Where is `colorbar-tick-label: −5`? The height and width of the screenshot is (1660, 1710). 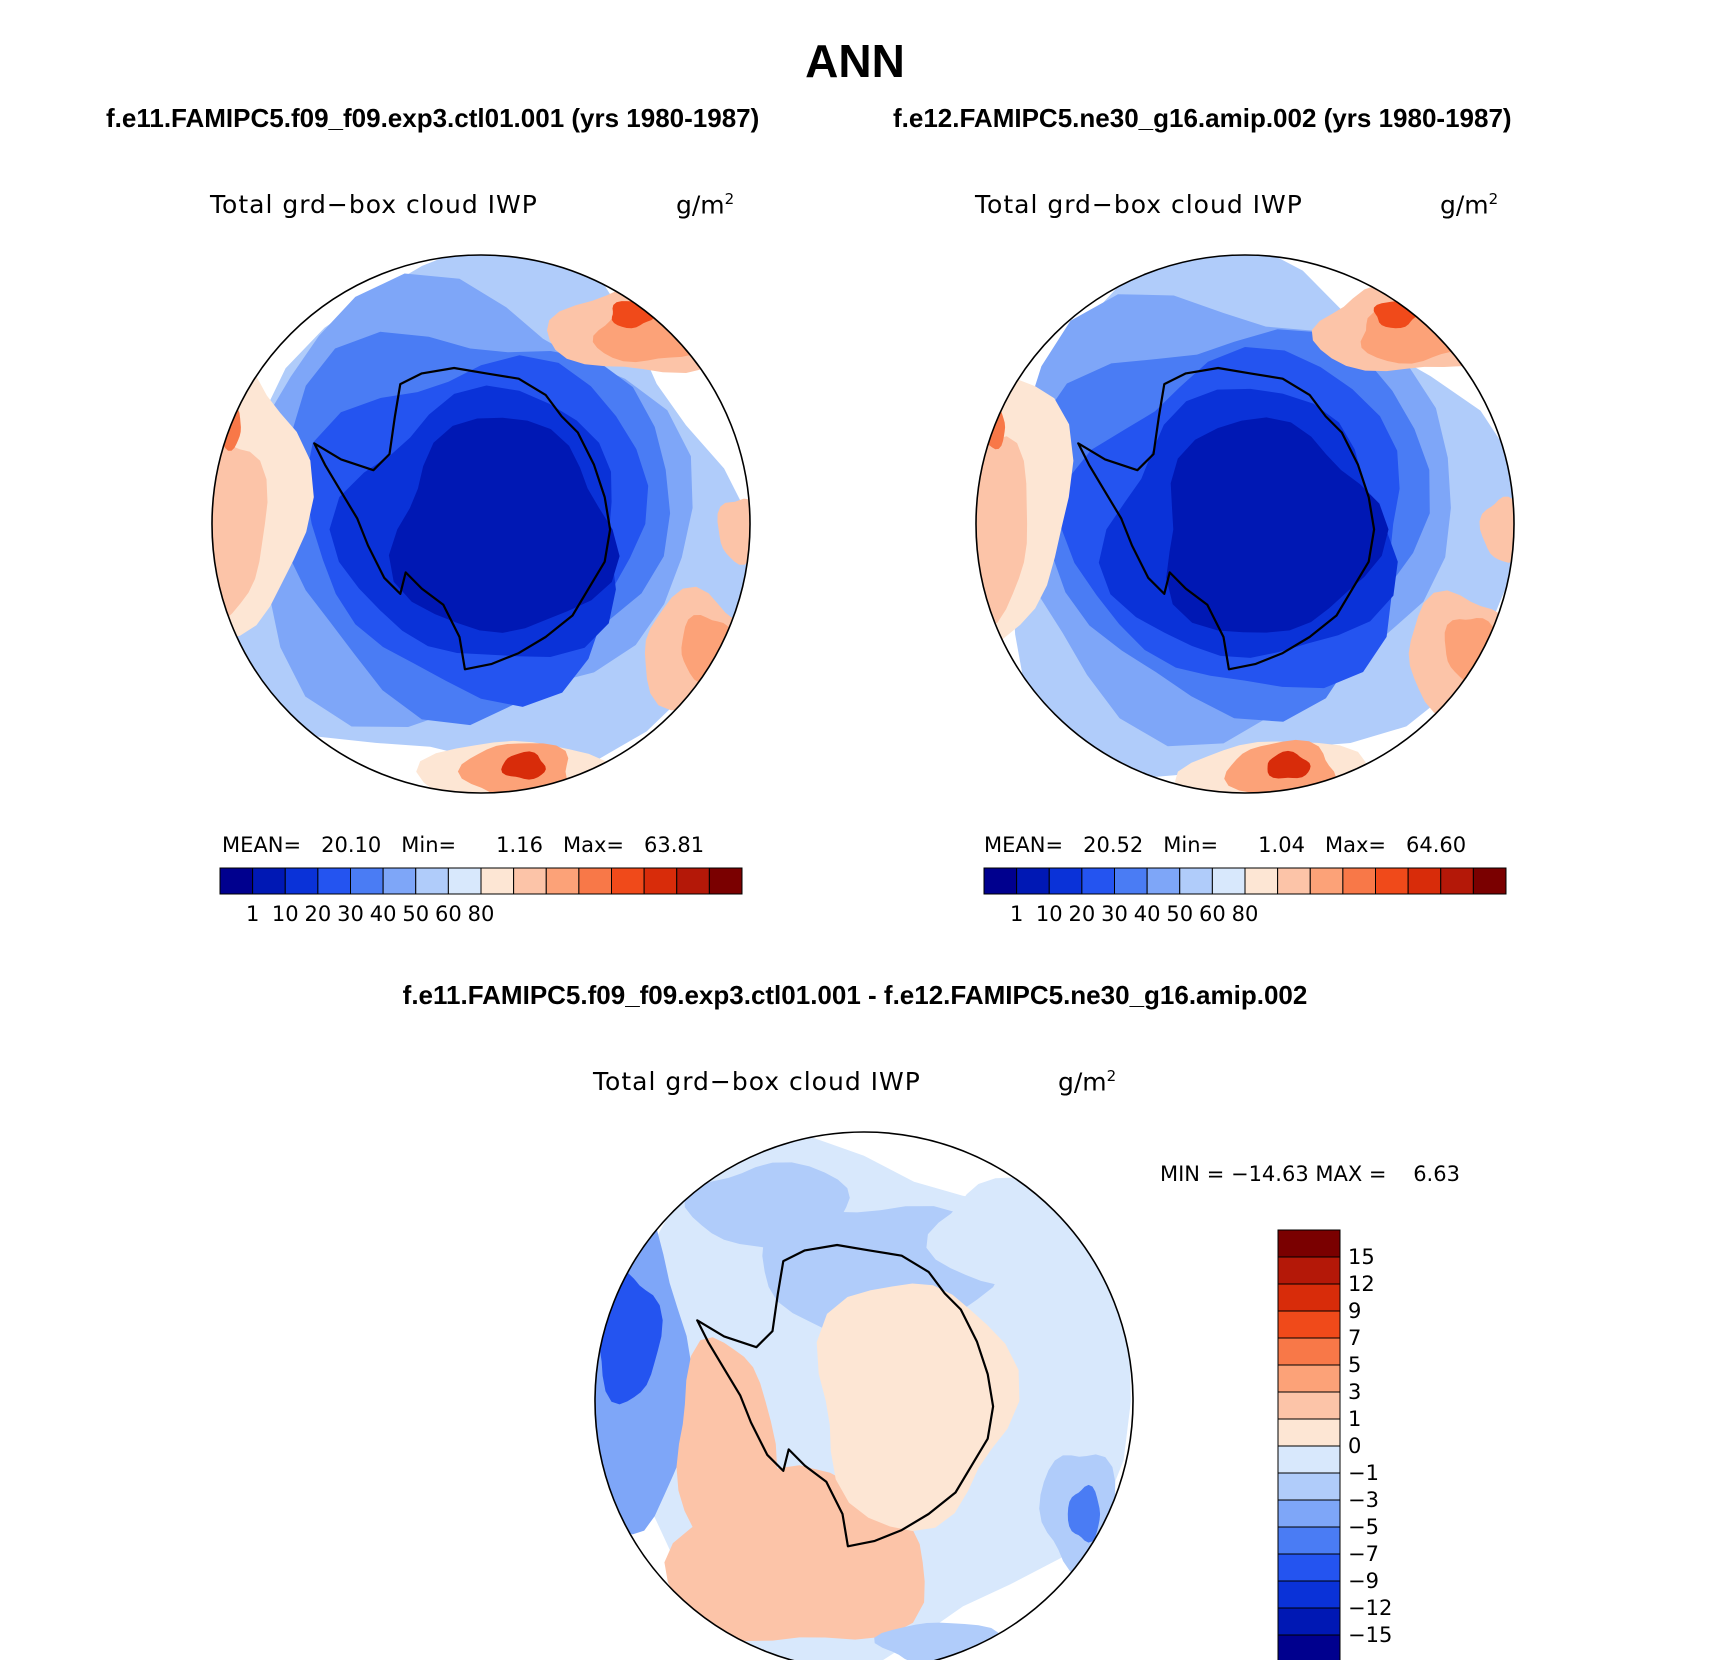 colorbar-tick-label: −5 is located at coordinates (1363, 1527).